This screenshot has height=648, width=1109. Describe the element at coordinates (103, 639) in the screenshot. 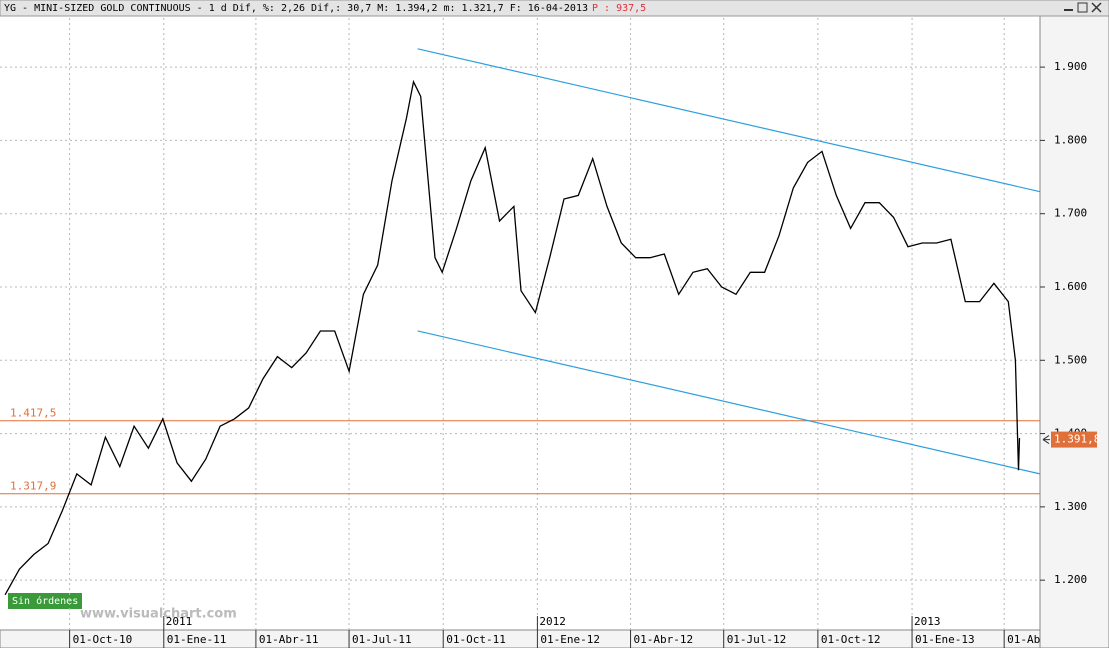

I see `x-tick-label: 01-Oct-10` at that location.